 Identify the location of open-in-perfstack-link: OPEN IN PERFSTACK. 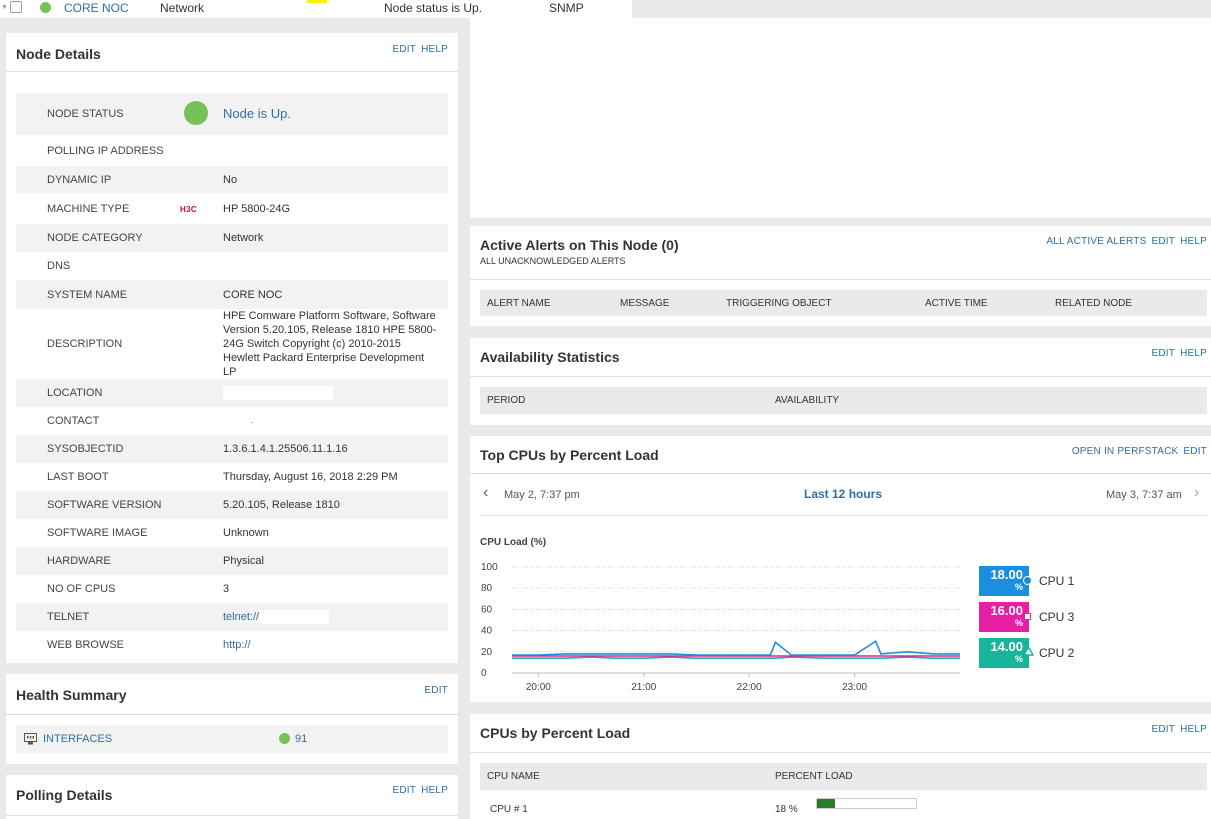
(1125, 451).